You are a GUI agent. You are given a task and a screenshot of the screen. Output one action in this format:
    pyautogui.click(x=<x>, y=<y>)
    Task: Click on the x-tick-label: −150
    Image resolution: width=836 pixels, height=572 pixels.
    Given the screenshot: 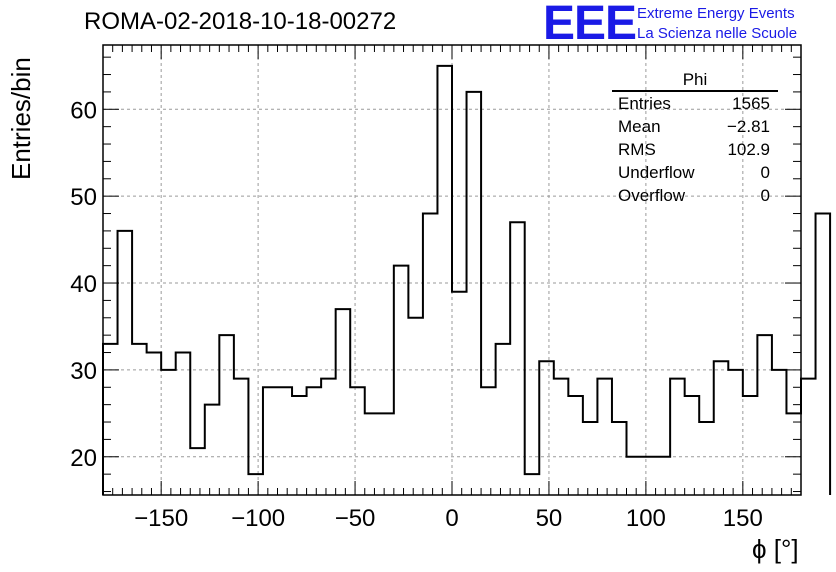 What is the action you would take?
    pyautogui.click(x=161, y=518)
    